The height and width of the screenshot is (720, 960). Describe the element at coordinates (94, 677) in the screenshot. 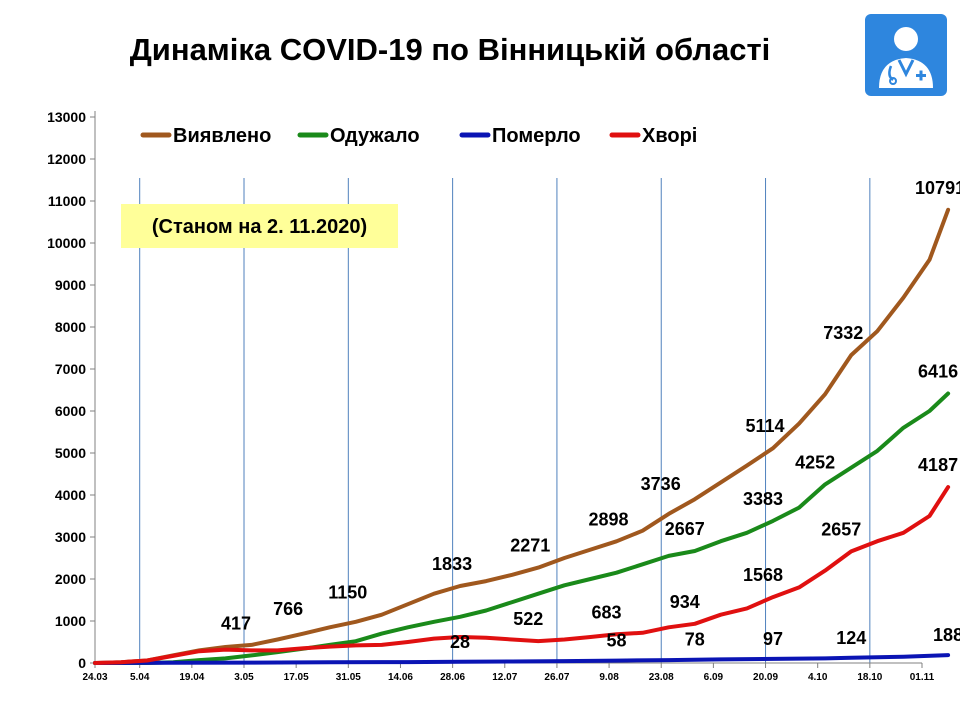

I see `x-tick-label: 24.03` at that location.